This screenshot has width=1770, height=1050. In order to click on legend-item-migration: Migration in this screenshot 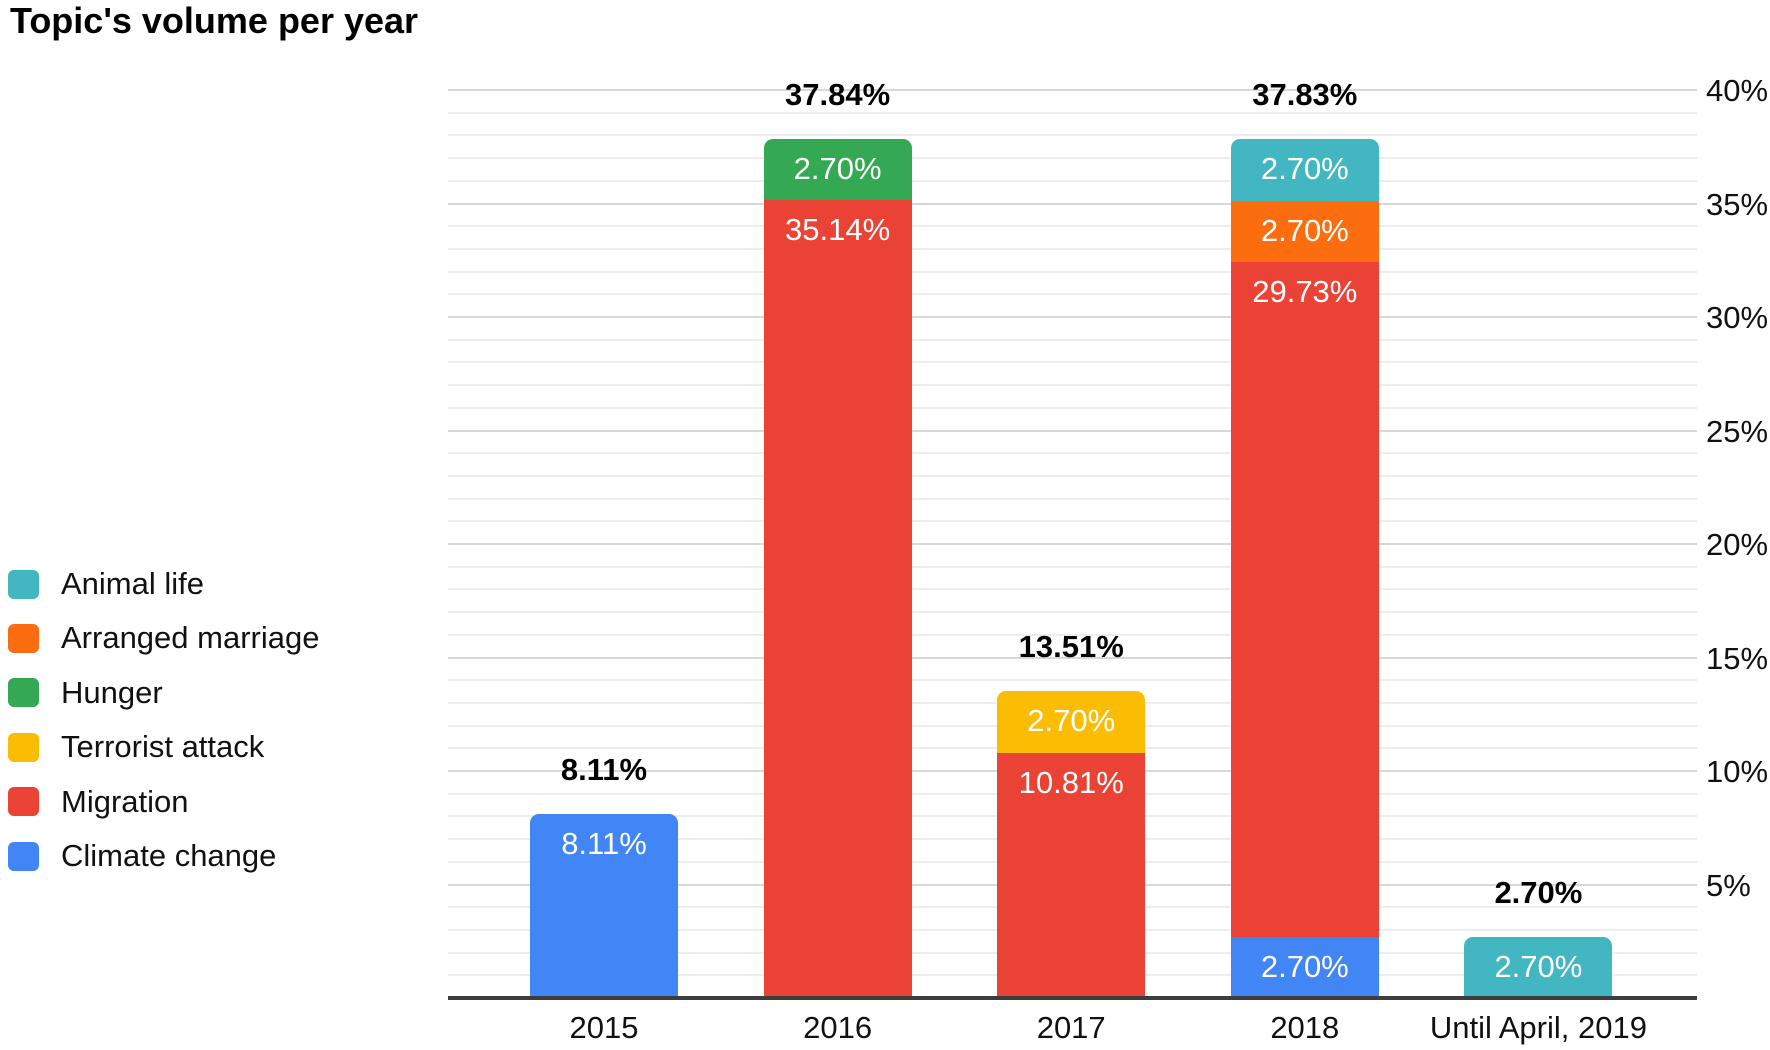, I will do `click(98, 802)`.